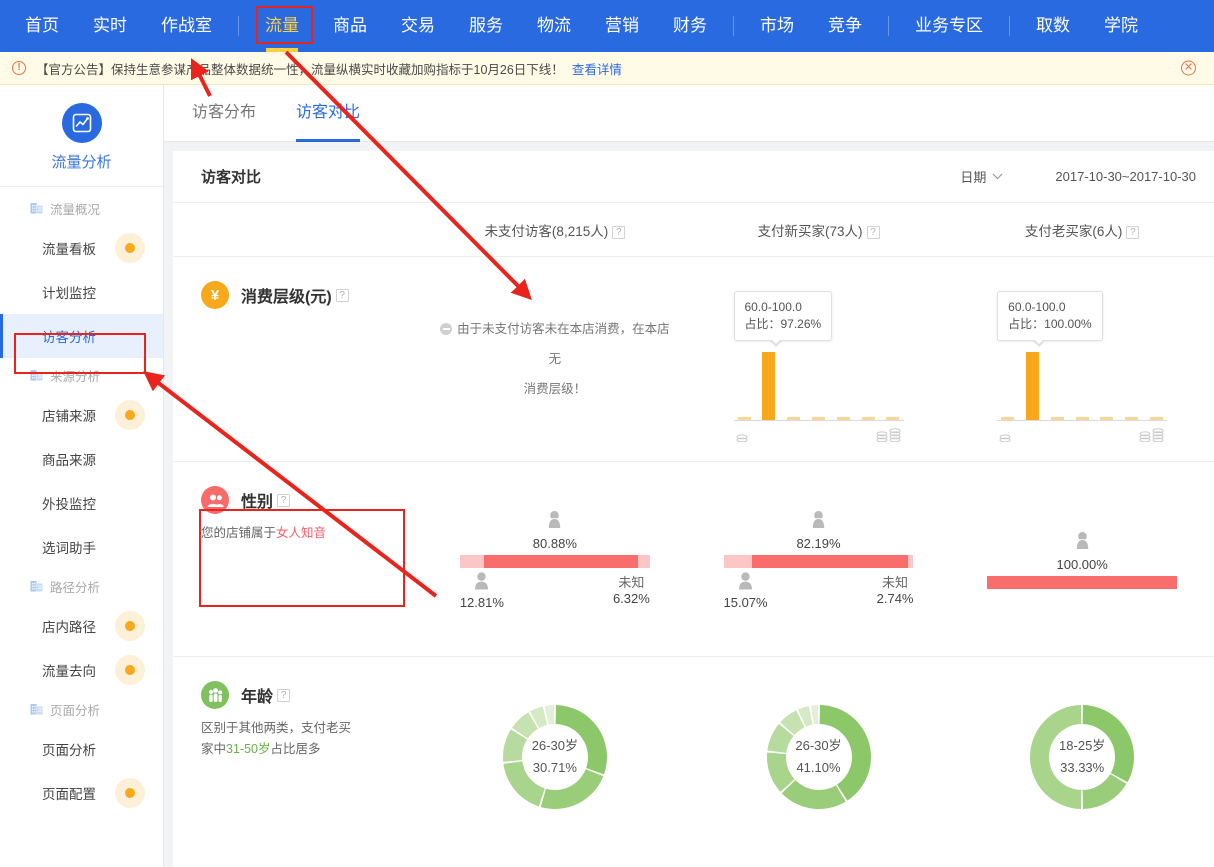 This screenshot has height=867, width=1214. I want to click on bar-tooltip-value-new: 占比：97.26%, so click(783, 323).